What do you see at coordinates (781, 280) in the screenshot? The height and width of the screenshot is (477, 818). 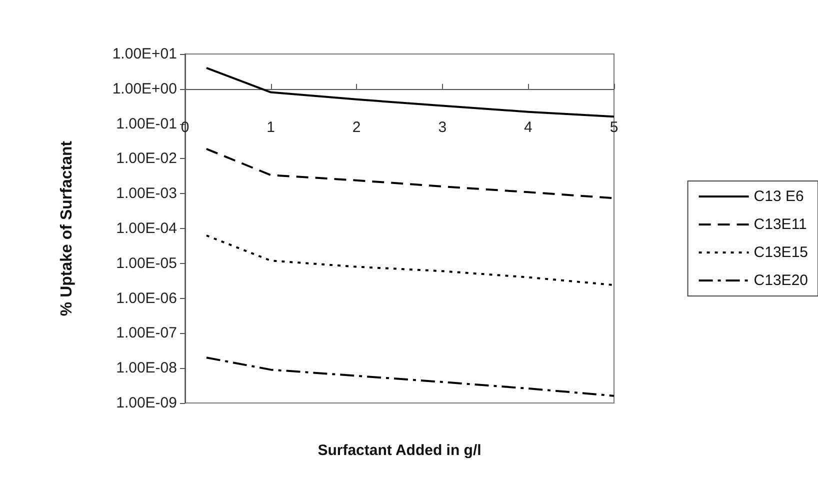 I see `legend-label: C13E20` at bounding box center [781, 280].